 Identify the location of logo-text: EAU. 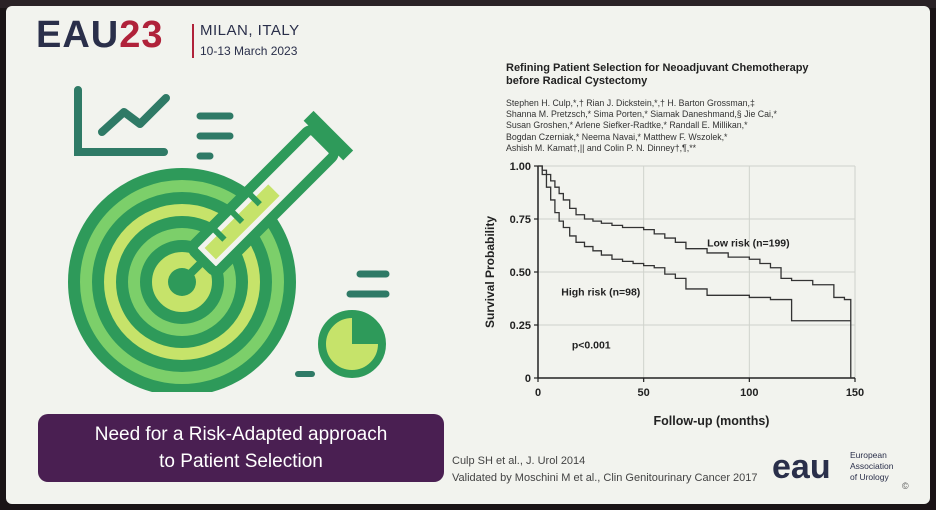
(78, 35).